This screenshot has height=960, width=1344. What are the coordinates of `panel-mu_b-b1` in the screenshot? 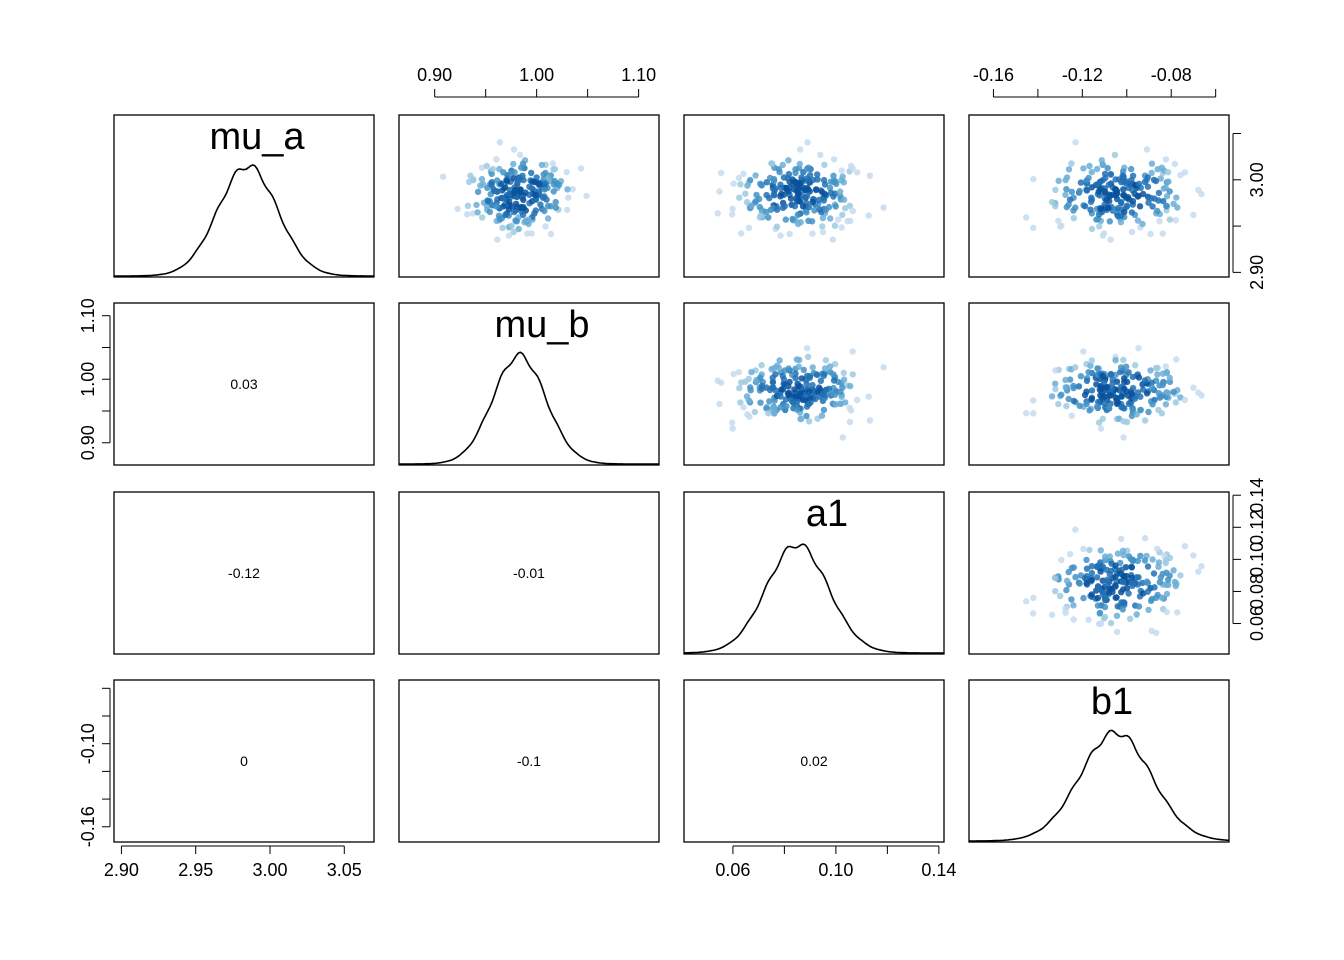 It's located at (1099, 384).